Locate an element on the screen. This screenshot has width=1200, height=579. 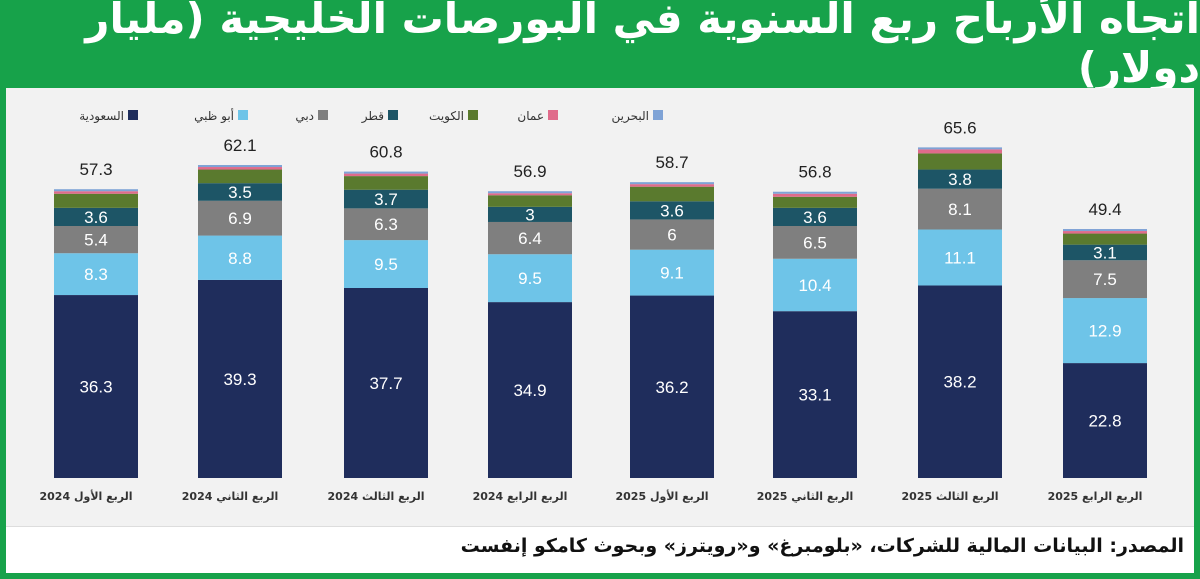
data-label: 6.3 is located at coordinates (386, 224).